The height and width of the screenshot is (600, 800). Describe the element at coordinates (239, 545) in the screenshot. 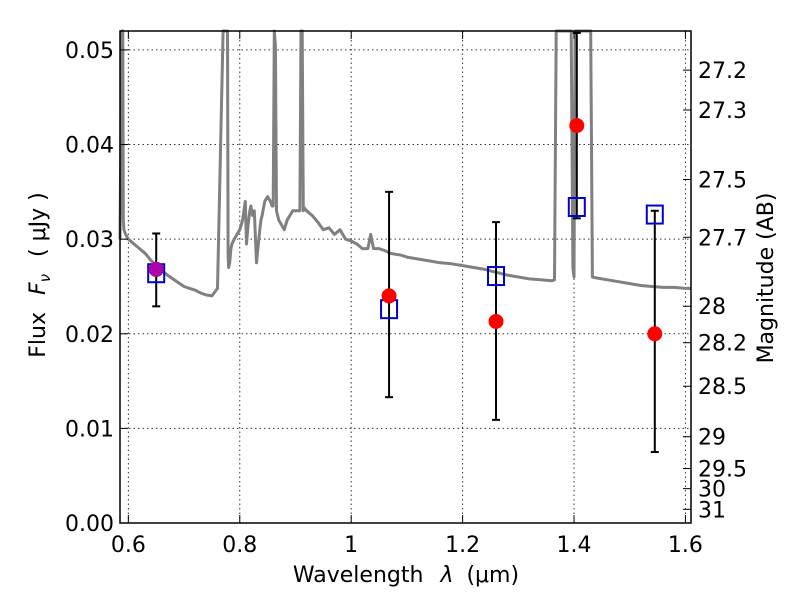

I see `x-tick-label: 0.8` at that location.